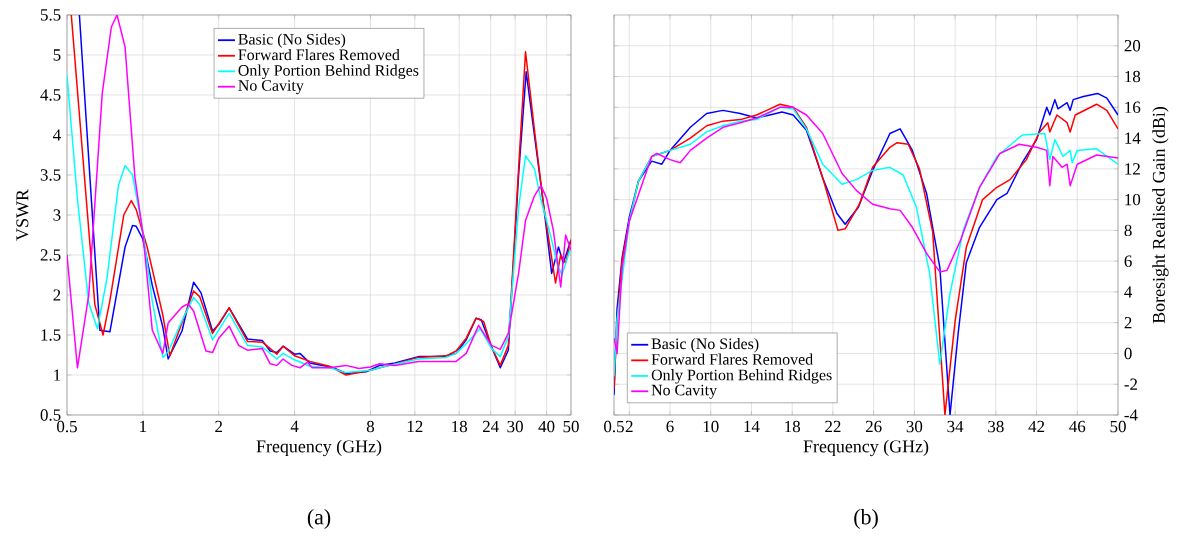  I want to click on y-tick-label: 5.5, so click(50, 15).